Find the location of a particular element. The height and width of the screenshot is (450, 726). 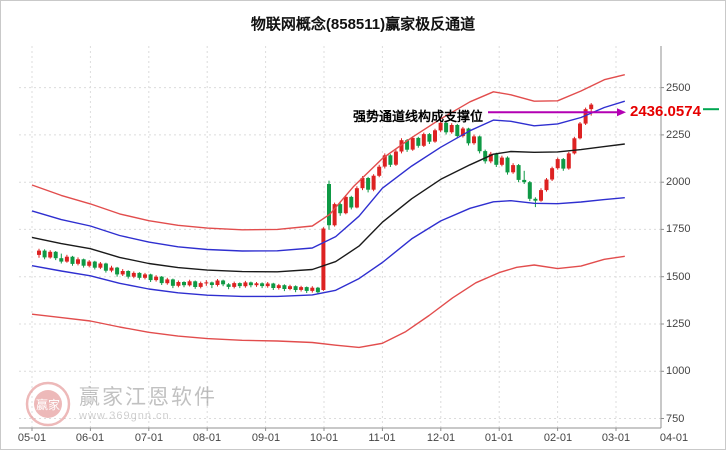

watermark: 赢家 赢家江恩软件 www.369gnn.cn is located at coordinates (121, 404).